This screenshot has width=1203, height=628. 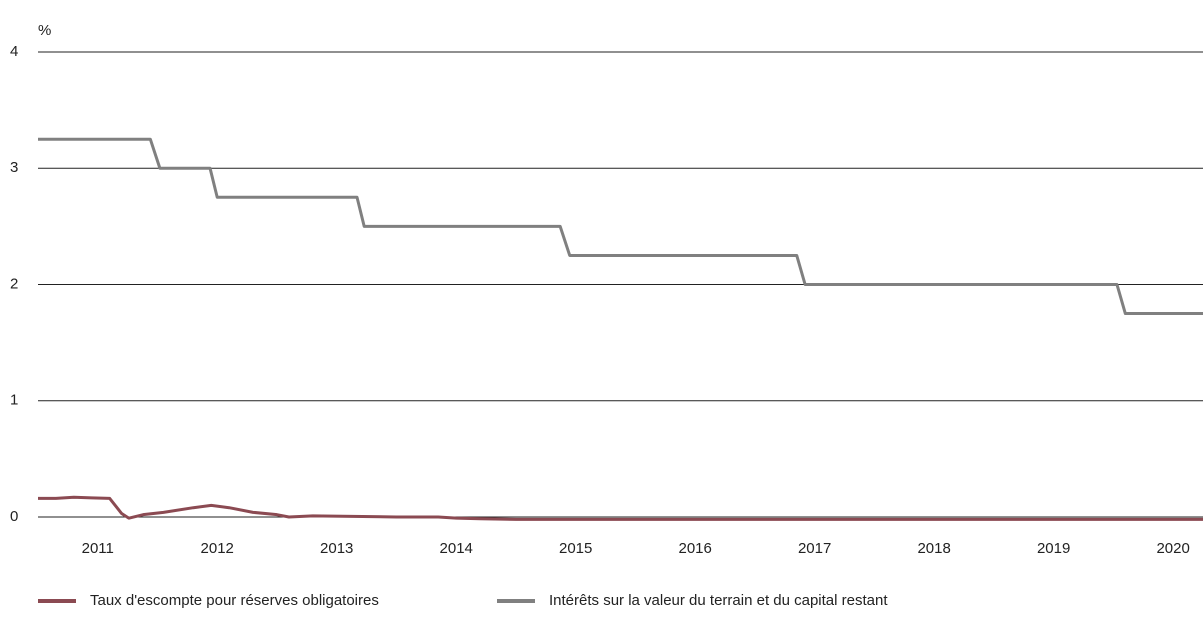 I want to click on x-tick-label: 2016, so click(x=694, y=548).